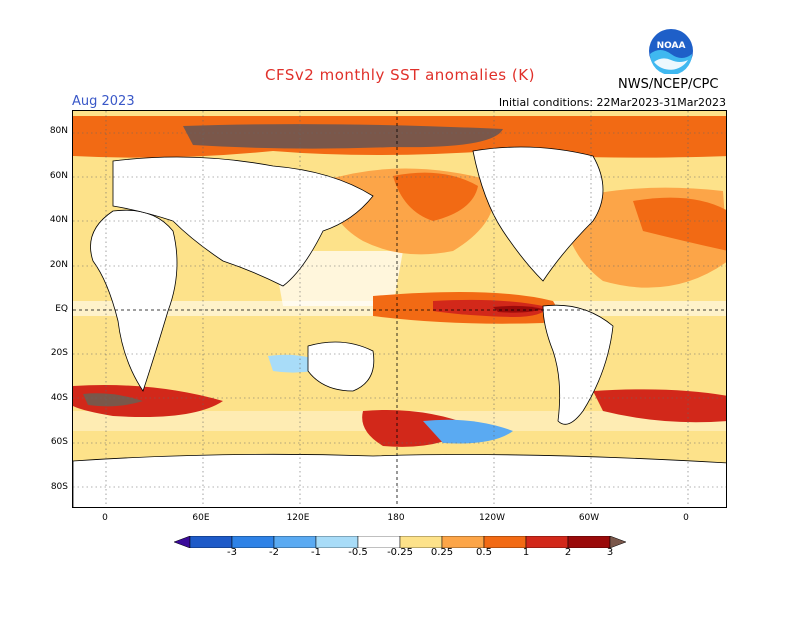 This screenshot has width=800, height=618. What do you see at coordinates (232, 552) in the screenshot?
I see `colorbar-label: -3` at bounding box center [232, 552].